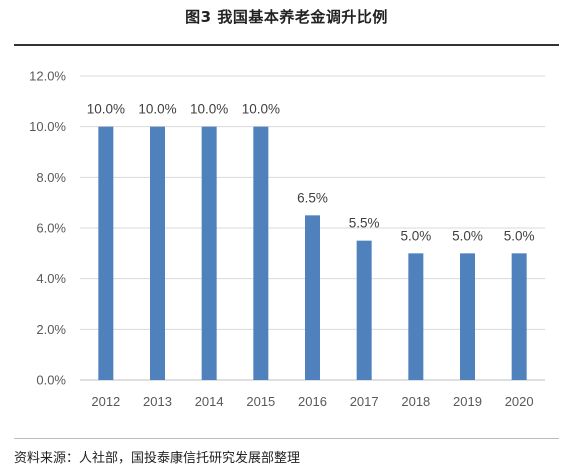  I want to click on x-tick-label-2014: 2014, so click(209, 401).